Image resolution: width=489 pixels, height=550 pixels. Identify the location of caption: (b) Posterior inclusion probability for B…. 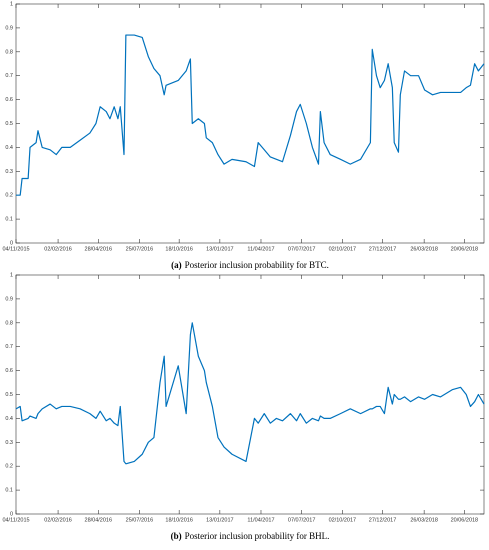
(250, 536).